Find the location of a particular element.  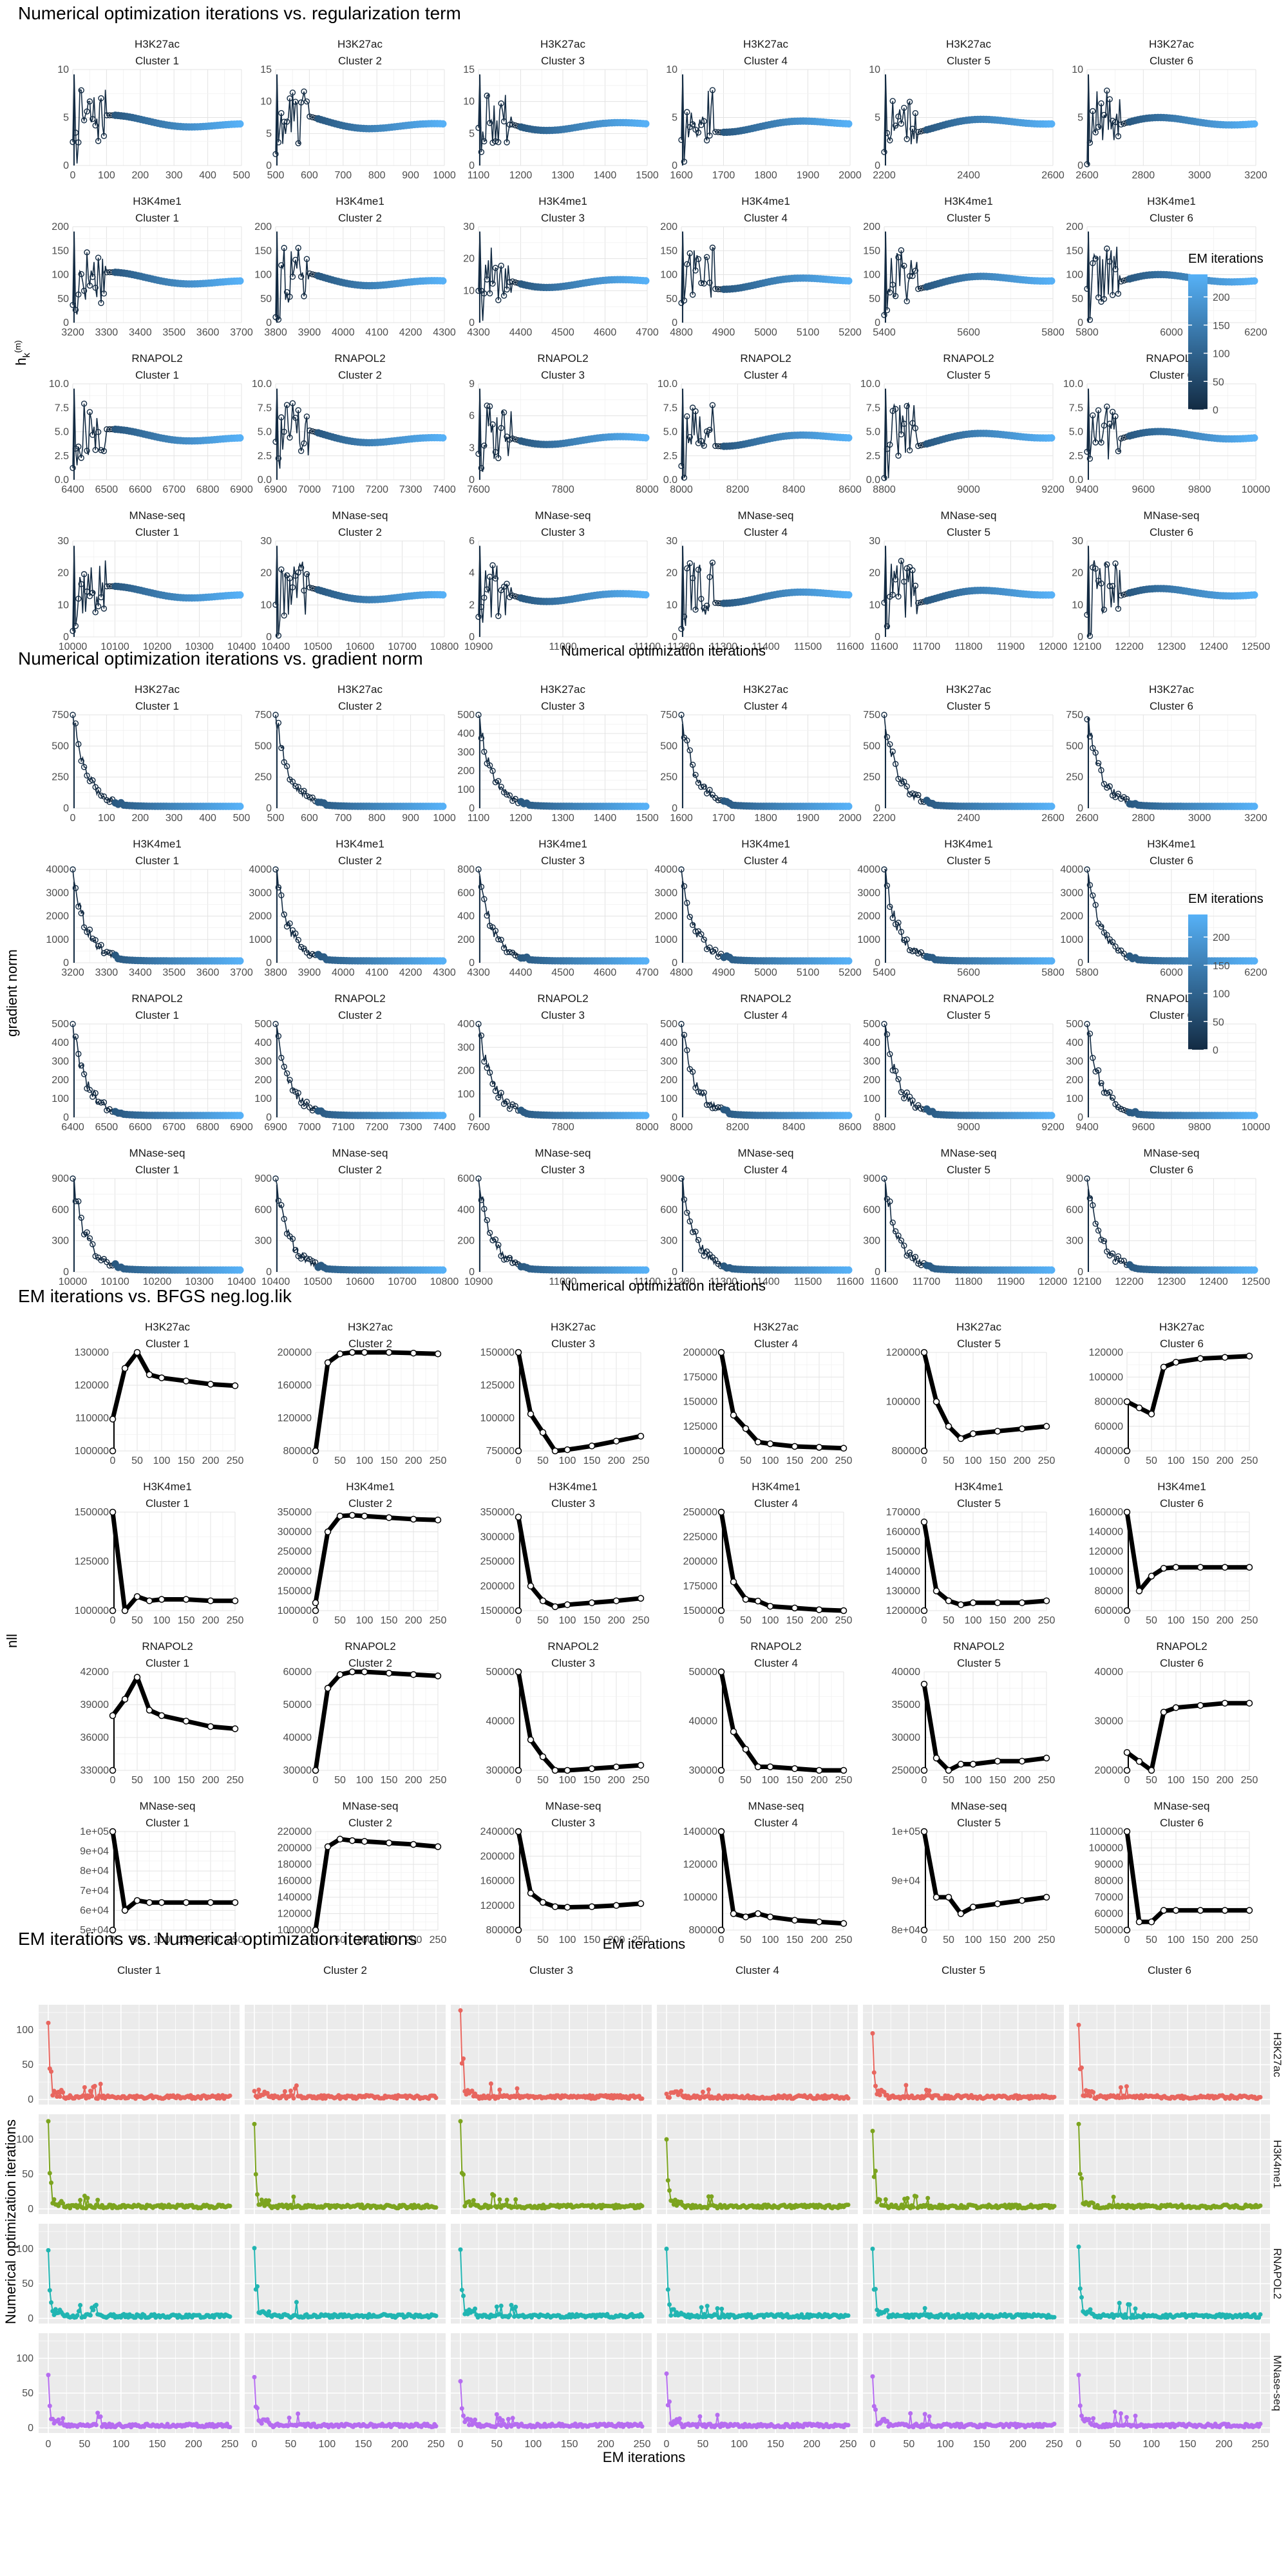

strip-col-label: Cluster 2 is located at coordinates (370, 1344).